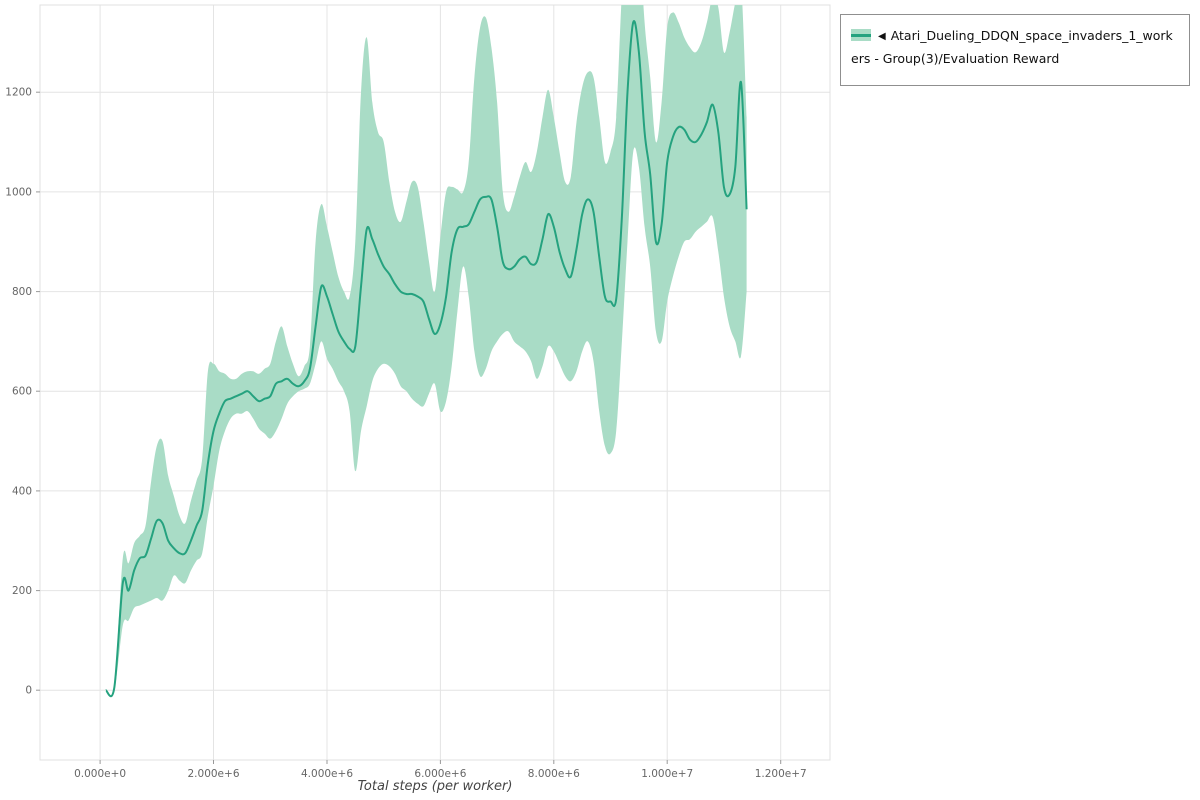 The width and height of the screenshot is (1200, 800). Describe the element at coordinates (781, 774) in the screenshot. I see `x-tick-label: 1.200e+7` at that location.